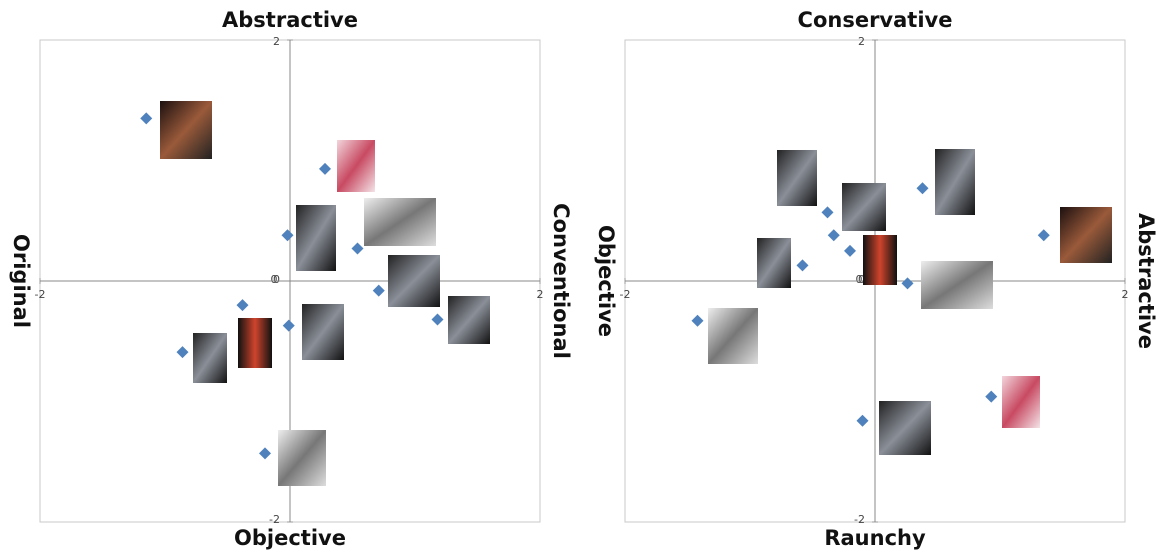 The image size is (1161, 556). Describe the element at coordinates (875, 538) in the screenshot. I see `axis-title-bottom: Raunchy` at that location.